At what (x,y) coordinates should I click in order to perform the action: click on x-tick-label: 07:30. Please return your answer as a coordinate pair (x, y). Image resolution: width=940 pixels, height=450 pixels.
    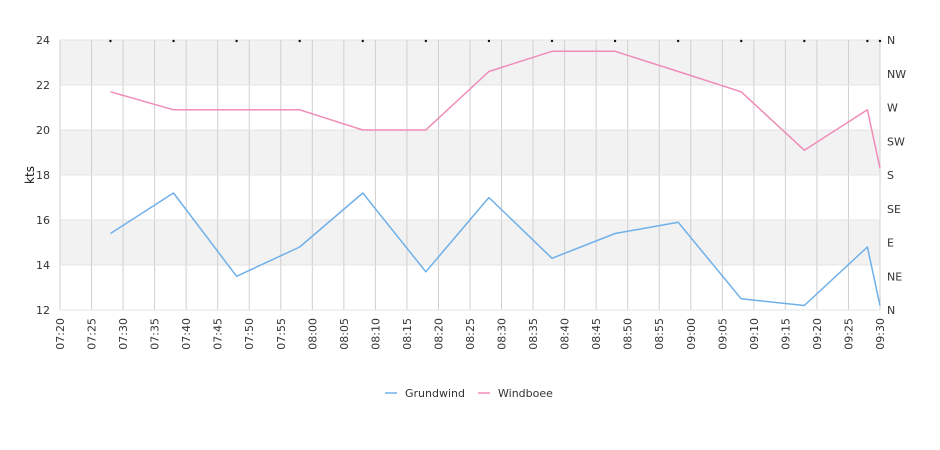
    Looking at the image, I should click on (123, 334).